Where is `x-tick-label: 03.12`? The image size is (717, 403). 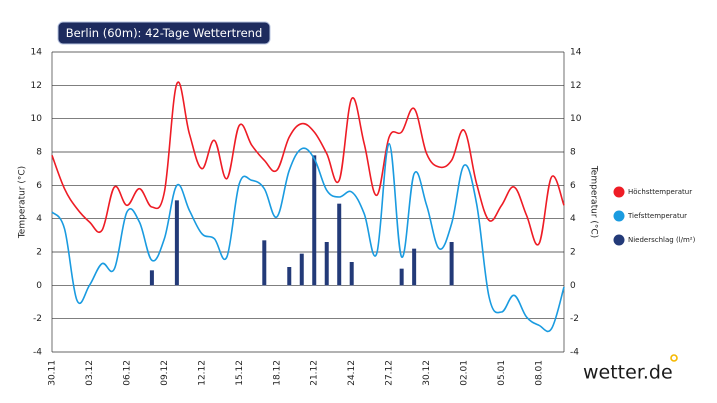
x-tick-label: 03.12 is located at coordinates (90, 373).